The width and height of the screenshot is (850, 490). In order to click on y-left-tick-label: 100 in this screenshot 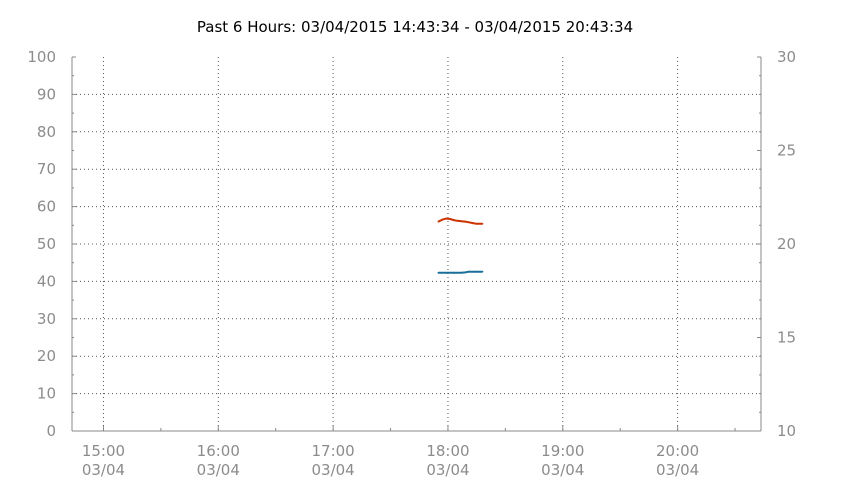, I will do `click(41, 57)`.